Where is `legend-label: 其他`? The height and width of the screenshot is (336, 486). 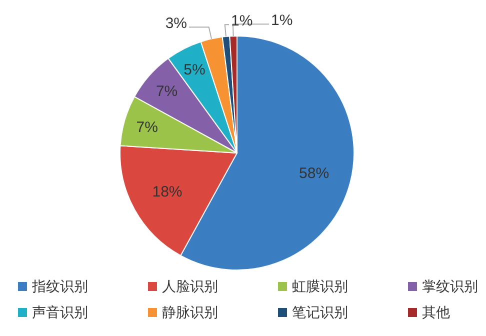 legend-label: 其他 is located at coordinates (436, 313).